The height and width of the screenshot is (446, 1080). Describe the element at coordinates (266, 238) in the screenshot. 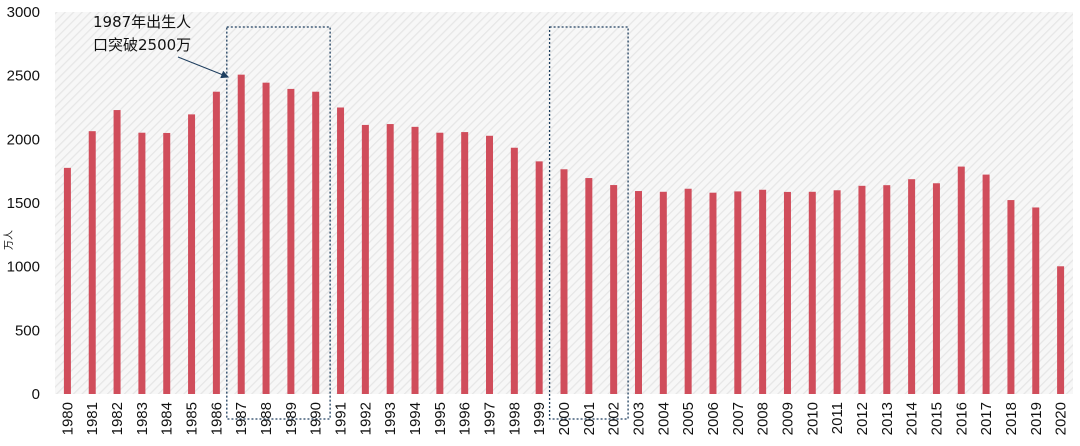

I see `bar-1988` at that location.